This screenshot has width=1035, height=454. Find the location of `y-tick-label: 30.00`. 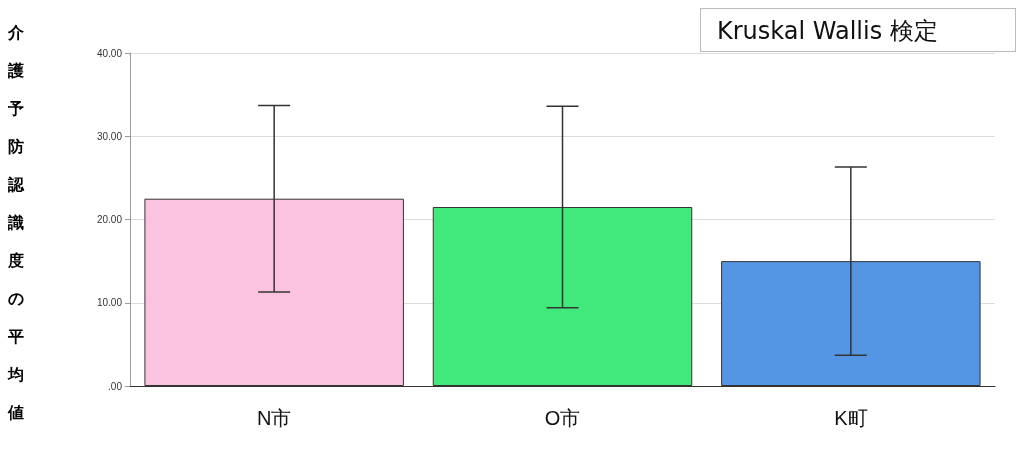

y-tick-label: 30.00 is located at coordinates (109, 136).